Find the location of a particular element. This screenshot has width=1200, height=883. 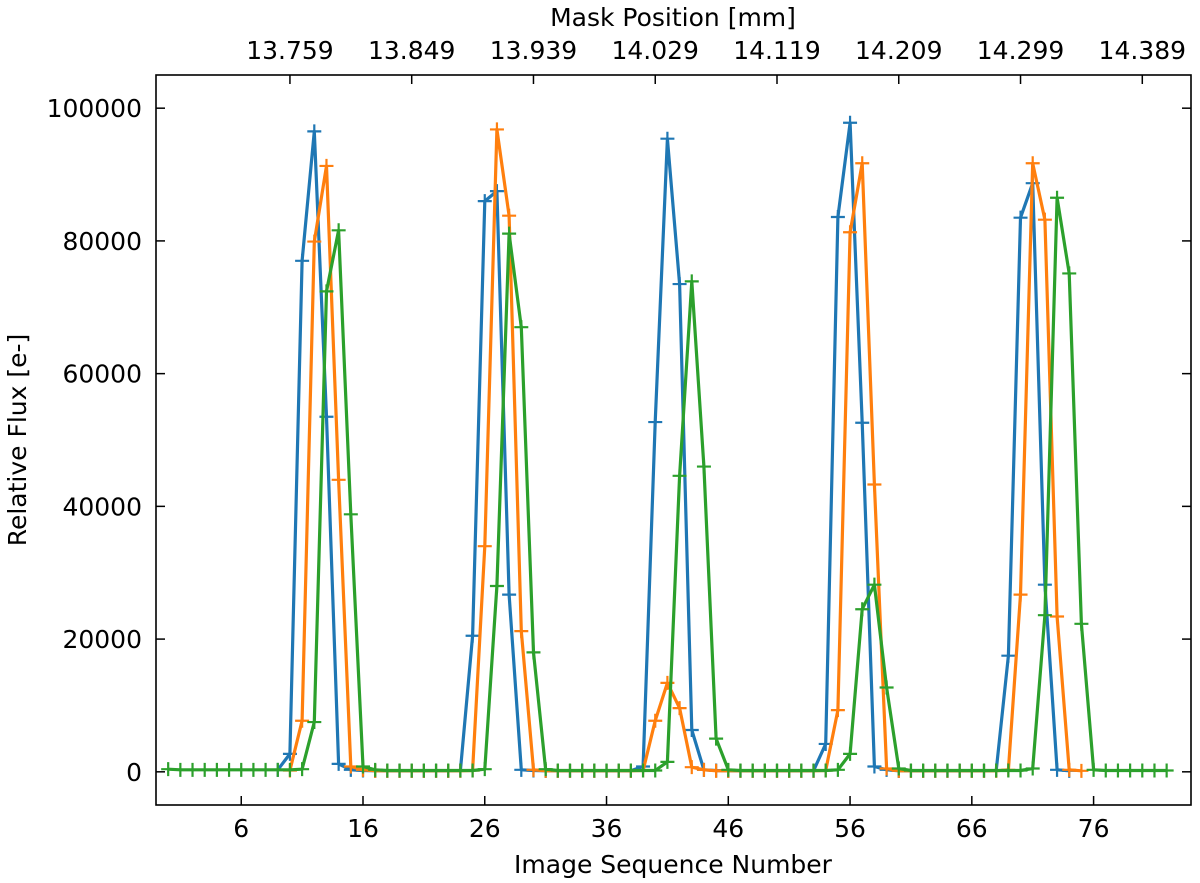

top-tick-label: 13.939 is located at coordinates (533, 50).